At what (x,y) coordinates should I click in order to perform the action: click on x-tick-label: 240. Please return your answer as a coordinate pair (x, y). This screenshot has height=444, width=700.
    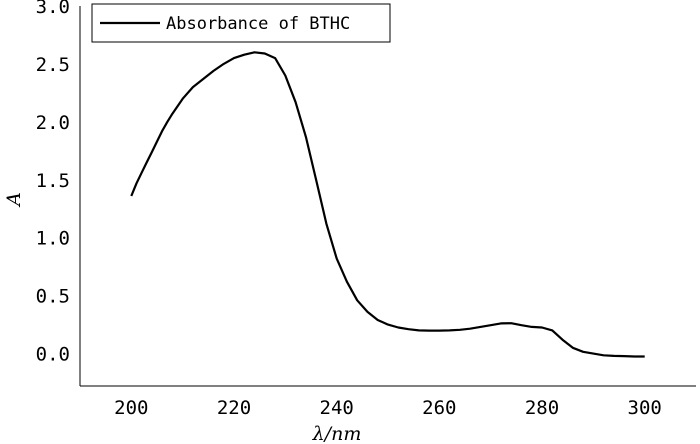
    Looking at the image, I should click on (337, 408).